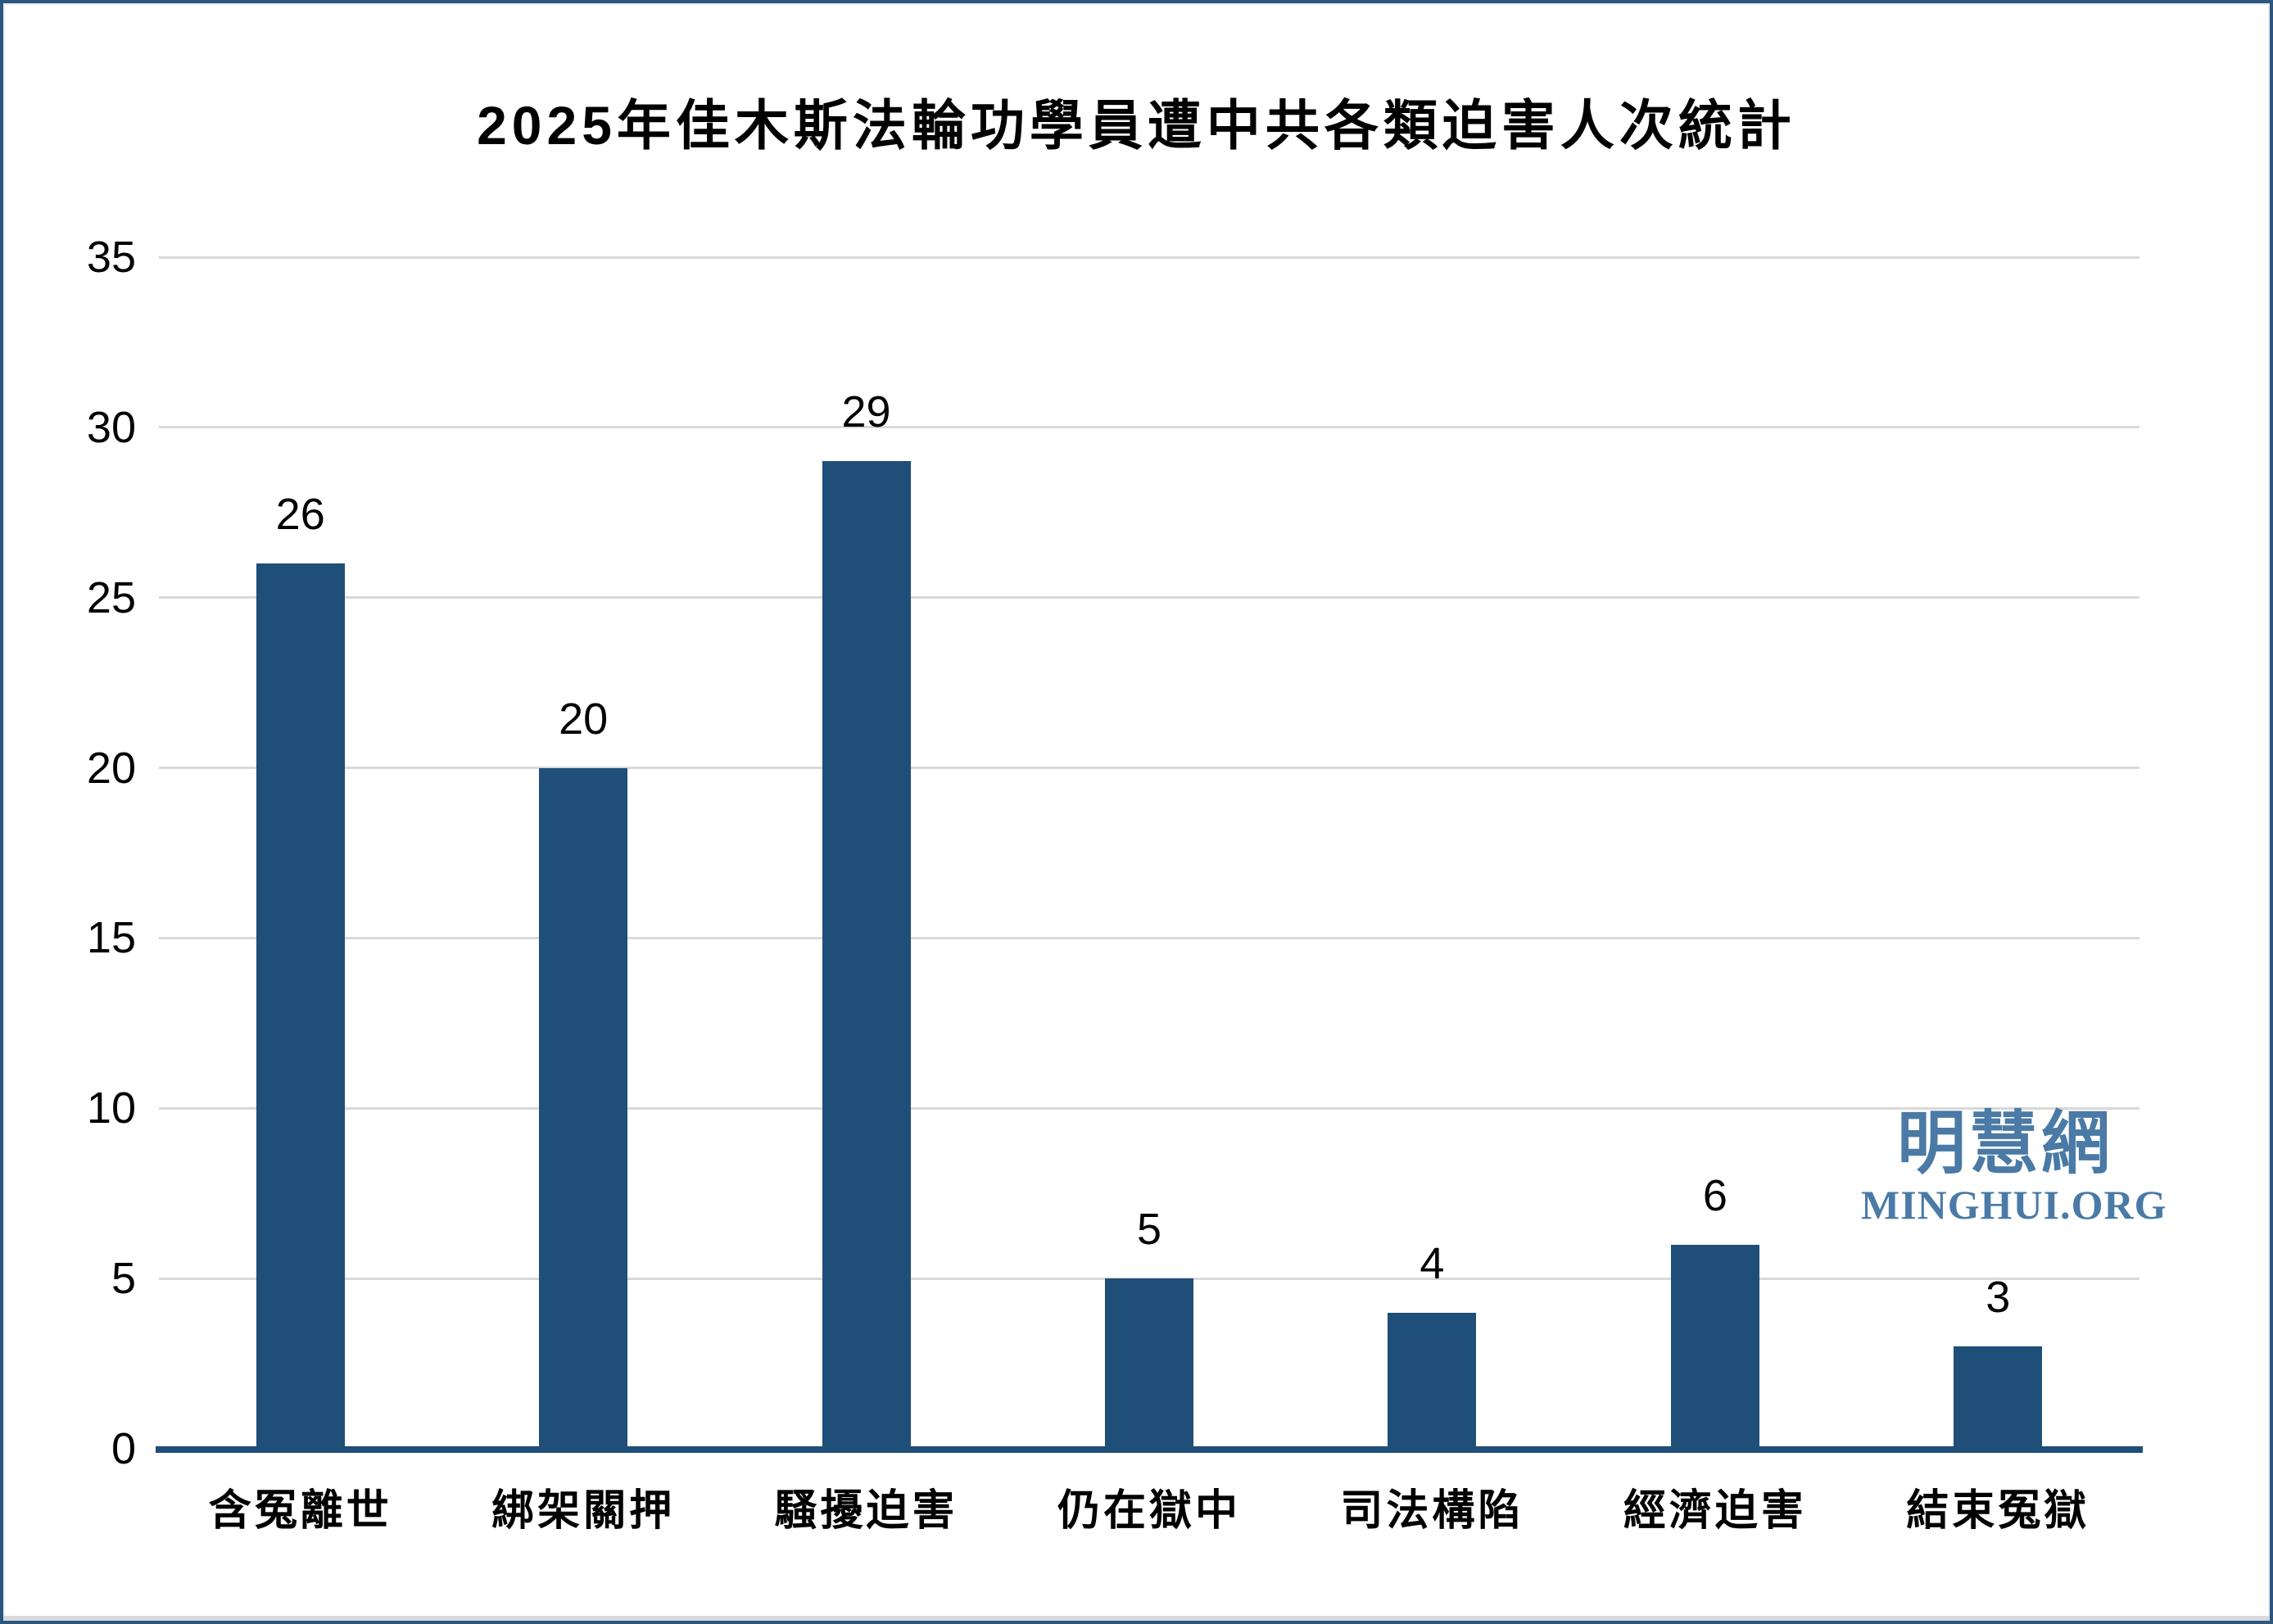  I want to click on category-label: 司法構陷, so click(1432, 1511).